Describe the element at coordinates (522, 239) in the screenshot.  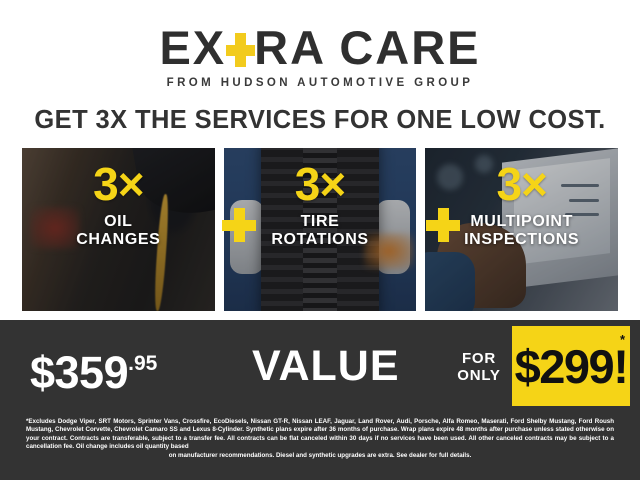
I see `service-name-line2: INSPECTIONS` at that location.